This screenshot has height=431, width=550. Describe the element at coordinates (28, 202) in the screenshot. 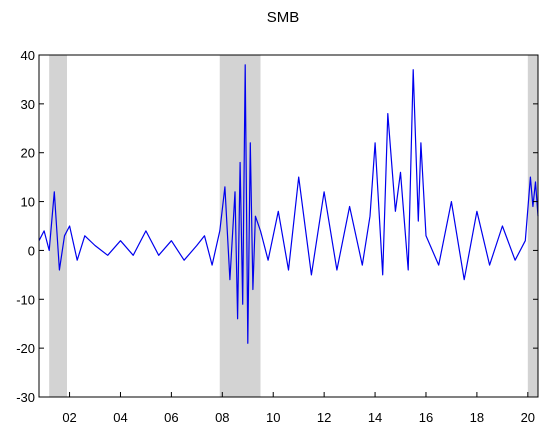

I see `y-tick-label-4: 10` at that location.